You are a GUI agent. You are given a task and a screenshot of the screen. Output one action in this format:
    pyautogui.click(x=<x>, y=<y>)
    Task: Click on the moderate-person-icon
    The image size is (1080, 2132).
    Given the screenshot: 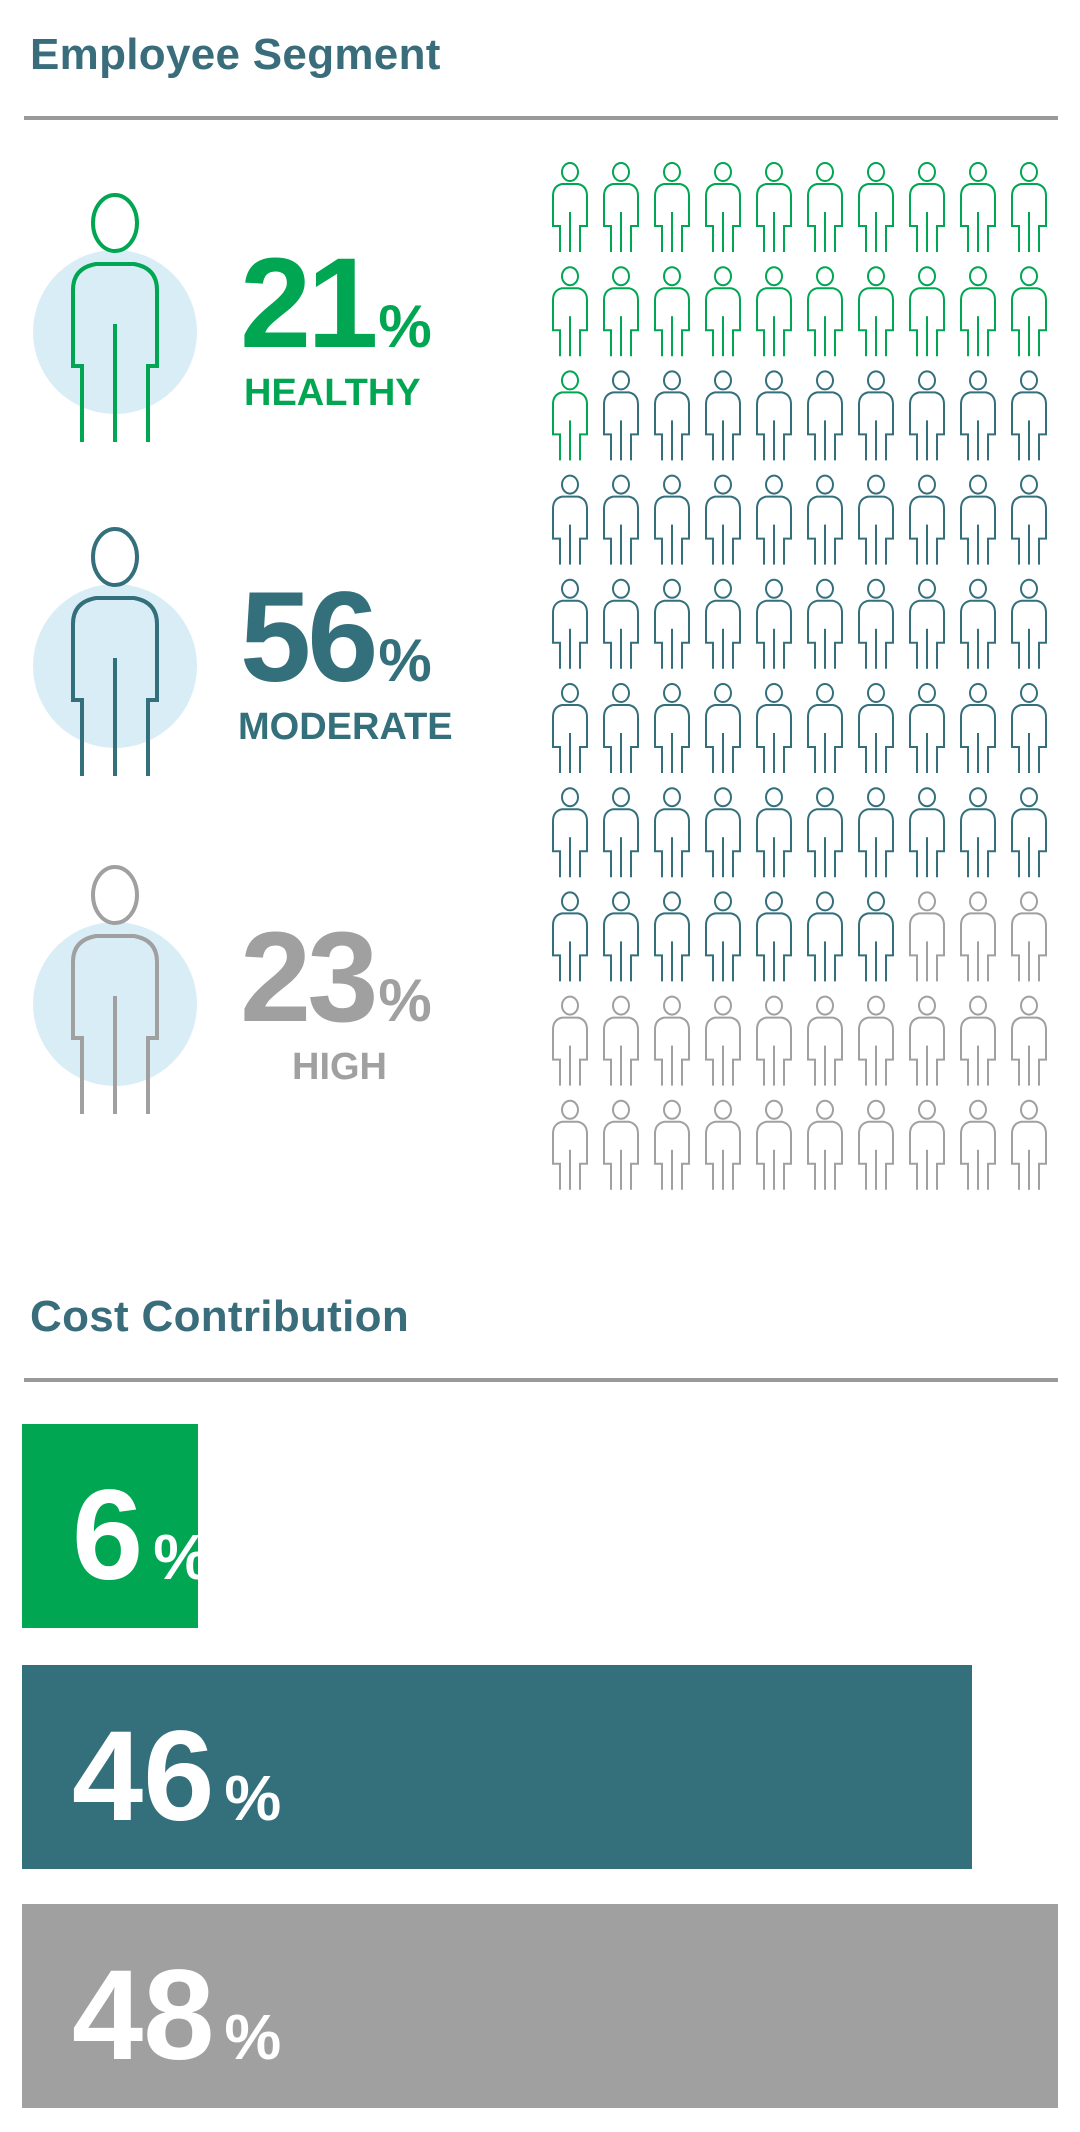 What is the action you would take?
    pyautogui.click(x=115, y=651)
    